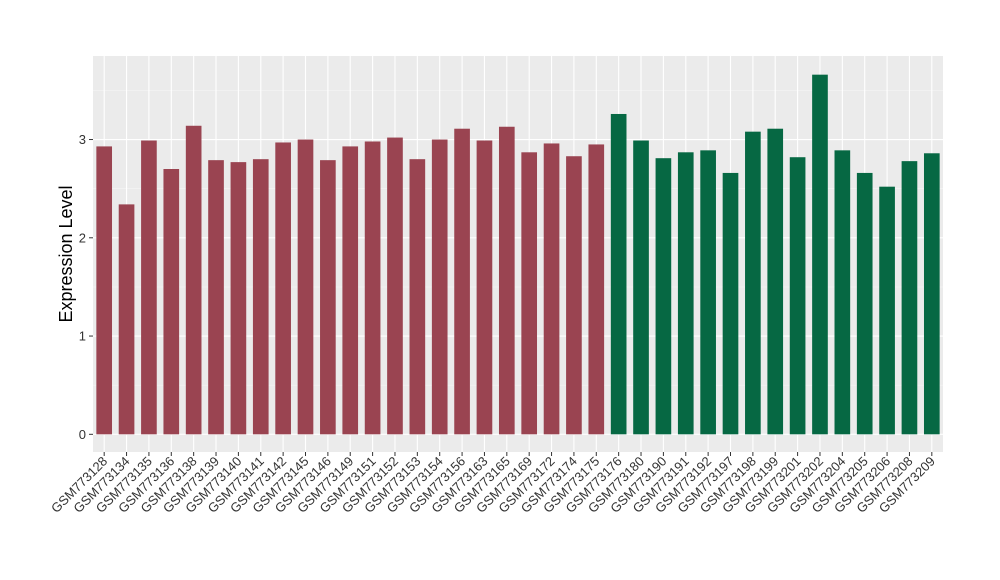 This screenshot has width=1000, height=580. Describe the element at coordinates (216, 297) in the screenshot. I see `bar-GSM773139` at that location.